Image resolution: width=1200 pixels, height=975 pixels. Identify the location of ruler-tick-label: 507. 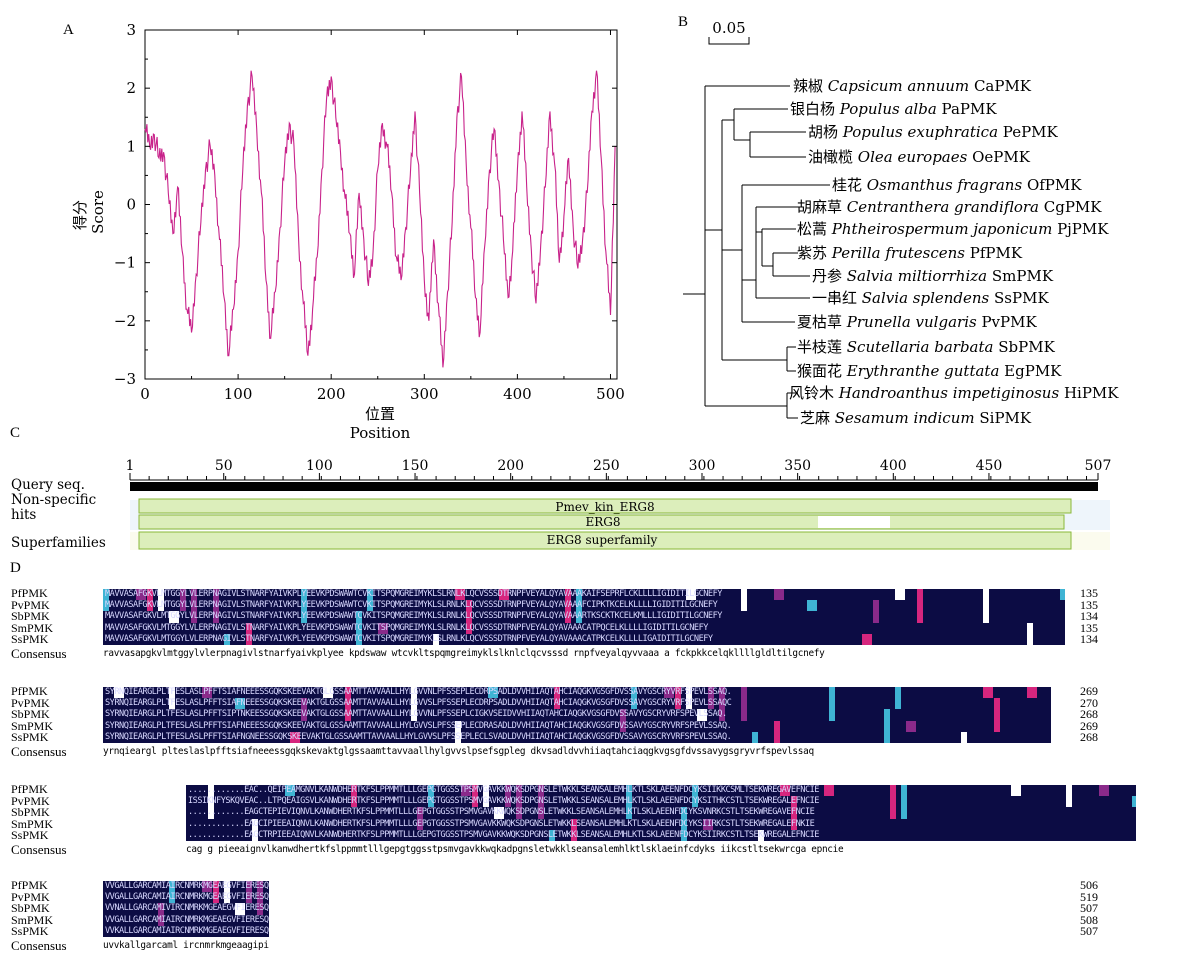
(1098, 466).